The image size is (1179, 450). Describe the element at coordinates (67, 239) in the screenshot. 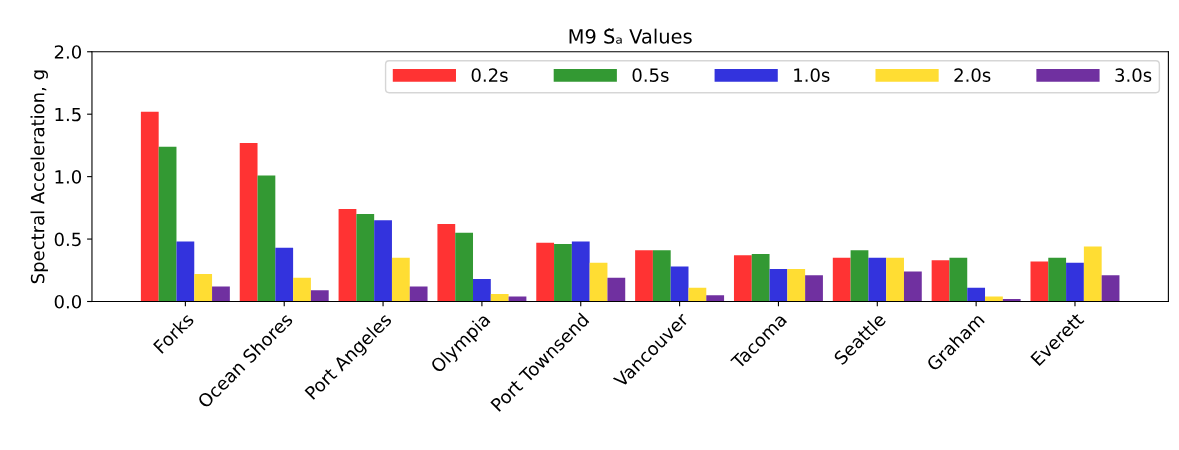

I see `y-tick-label: 0.5` at that location.